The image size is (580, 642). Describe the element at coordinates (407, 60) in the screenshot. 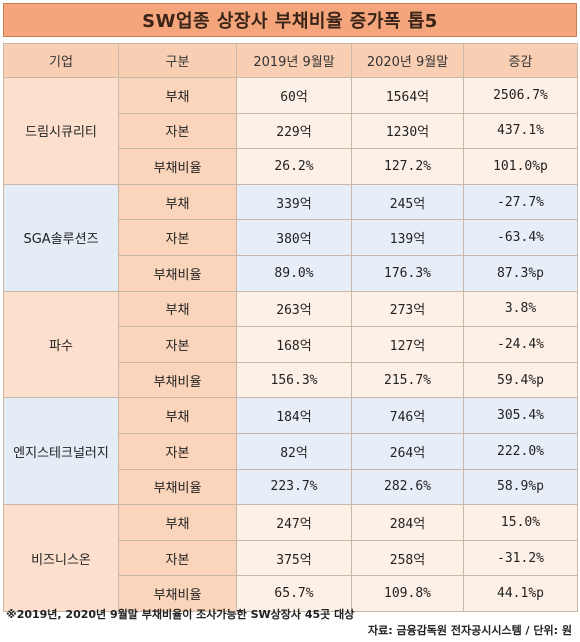

I see `header-2020: 2020년 9월말` at that location.